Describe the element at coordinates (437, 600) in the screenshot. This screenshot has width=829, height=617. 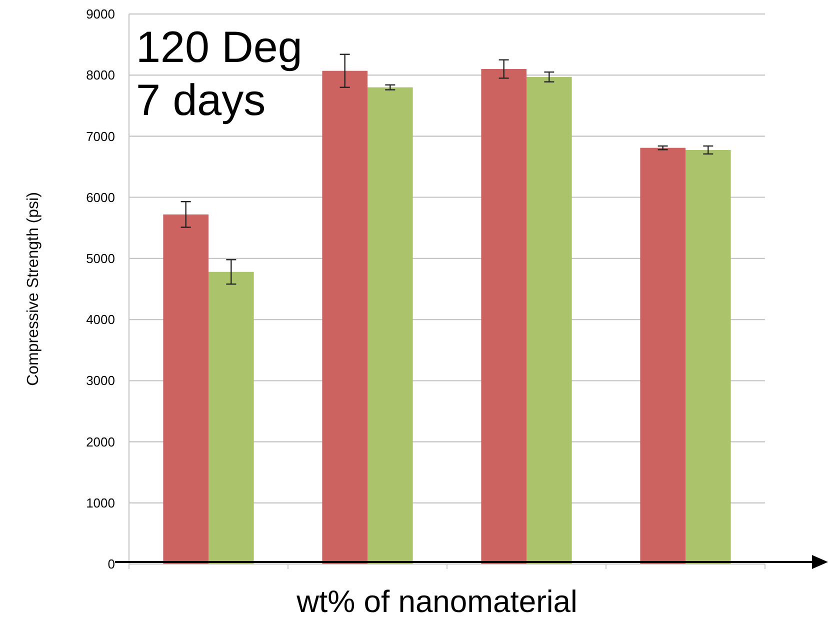
I see `x-axis-title: wt% of nanomaterial` at that location.